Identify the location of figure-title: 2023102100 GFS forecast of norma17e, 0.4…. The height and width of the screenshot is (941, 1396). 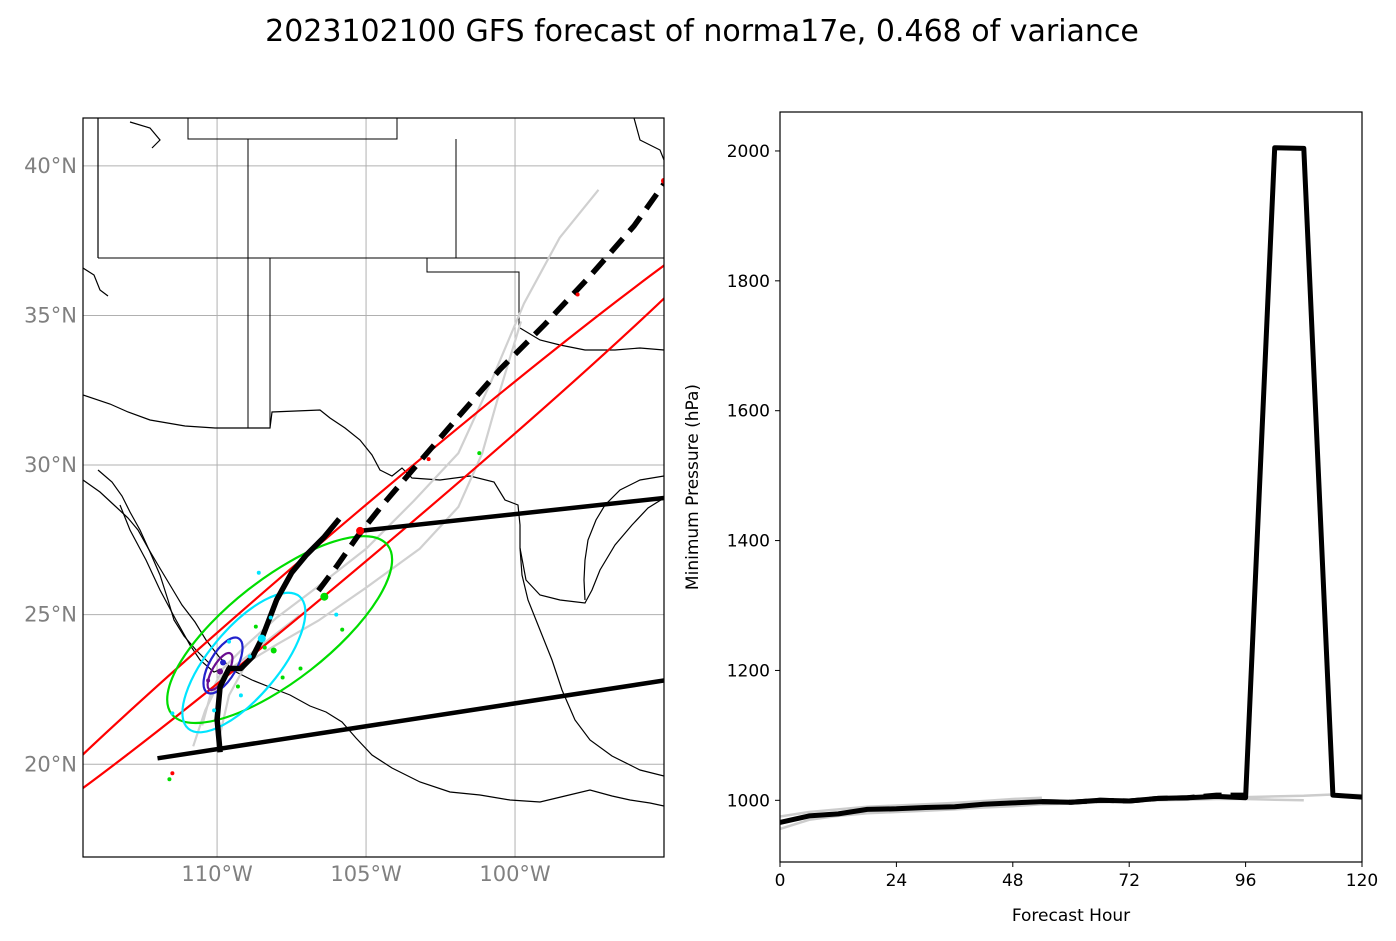
(702, 31).